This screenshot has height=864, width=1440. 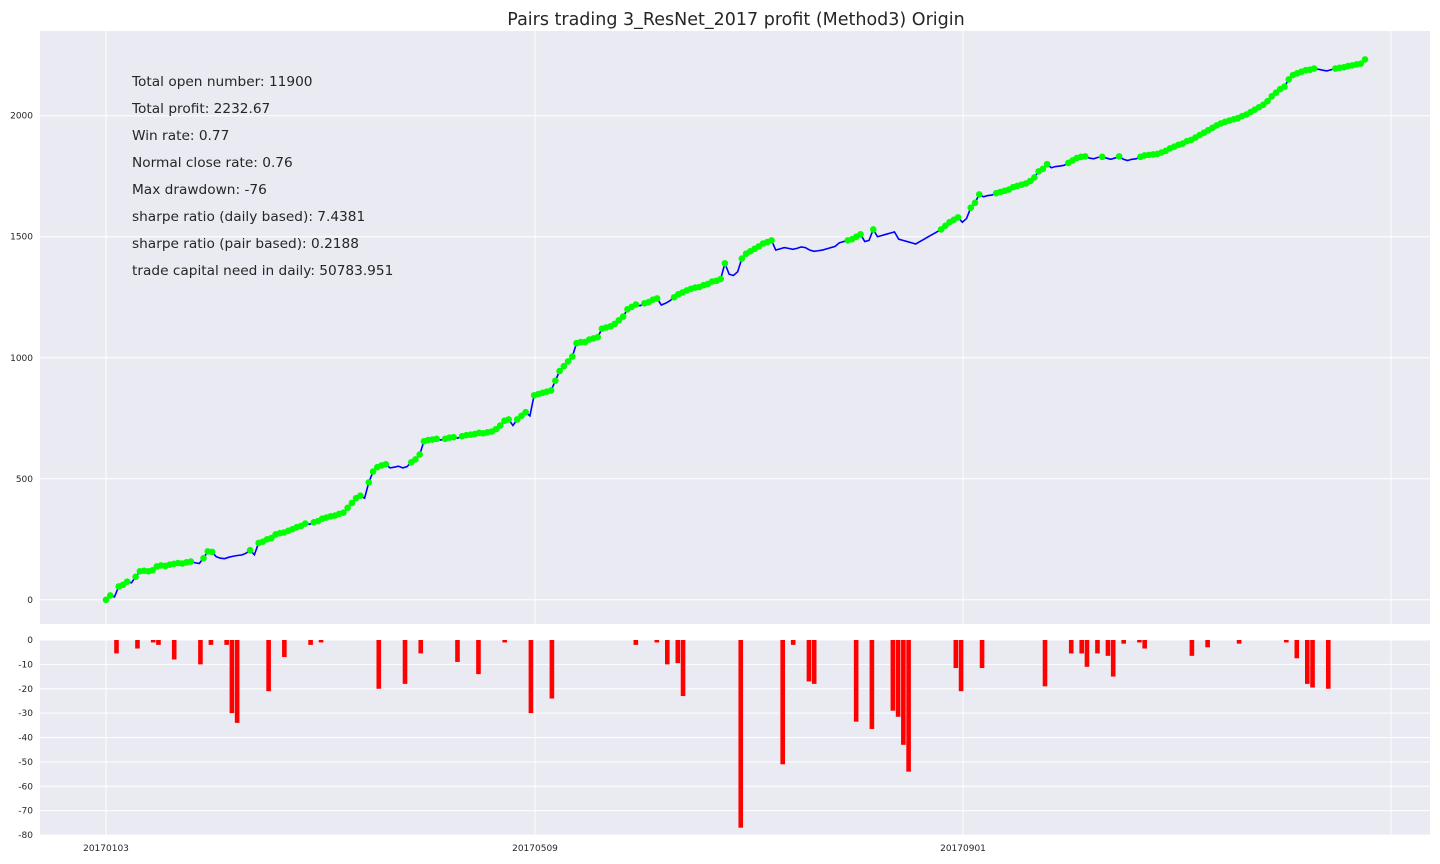 I want to click on x-tick-label: 20170509, so click(x=535, y=849).